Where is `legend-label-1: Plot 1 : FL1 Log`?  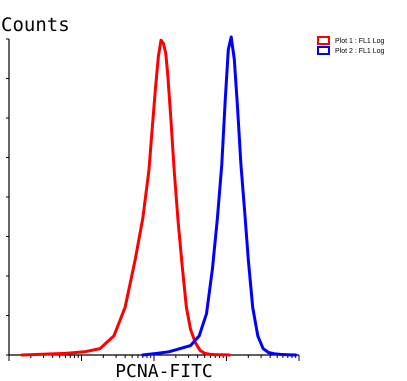 legend-label-1: Plot 1 : FL1 Log is located at coordinates (360, 41).